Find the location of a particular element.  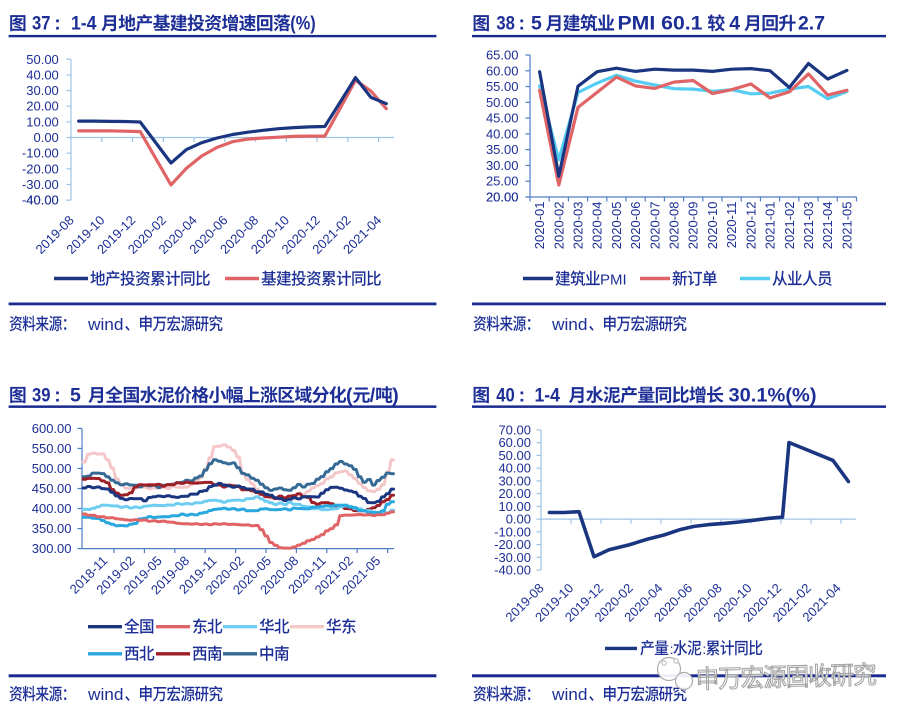

svg-text: 400.00 is located at coordinates (52, 508).